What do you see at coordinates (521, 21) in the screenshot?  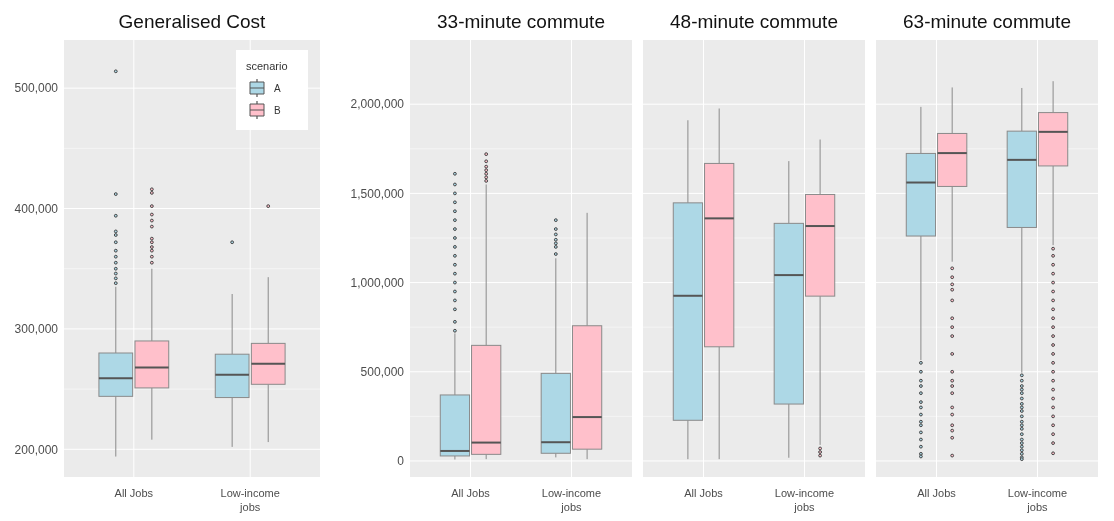 I see `chart-title: 33-minute commute` at bounding box center [521, 21].